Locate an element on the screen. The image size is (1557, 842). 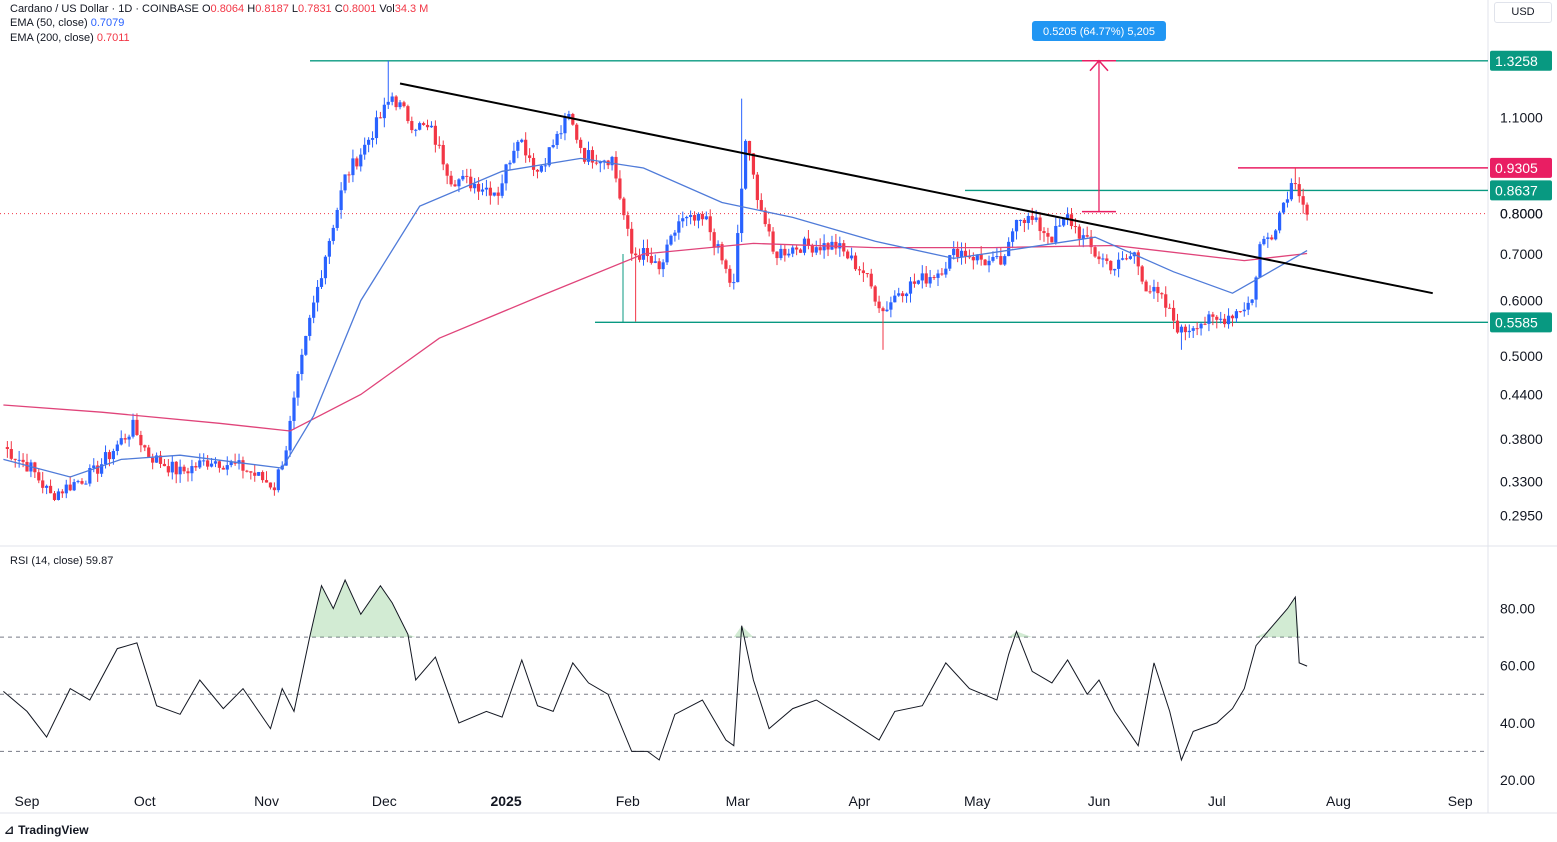
rsi-legend: RSI (14, close) 59.87 is located at coordinates (61, 561).